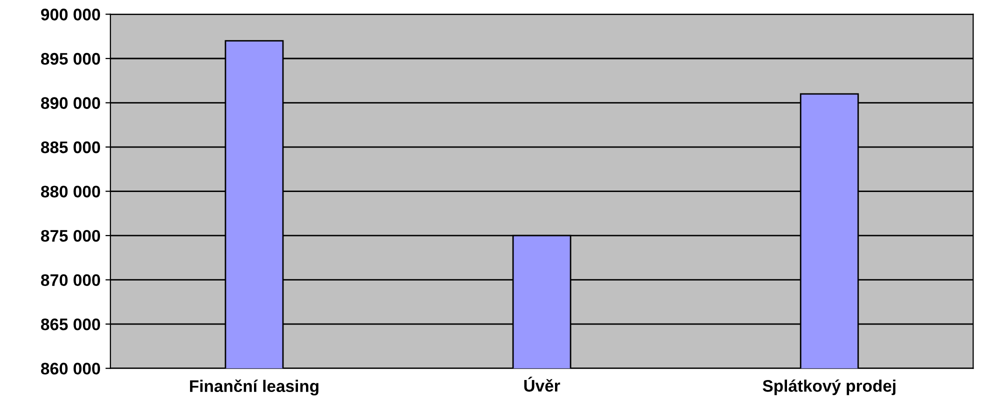  I want to click on y-tick-label: 885 000, so click(70, 147).